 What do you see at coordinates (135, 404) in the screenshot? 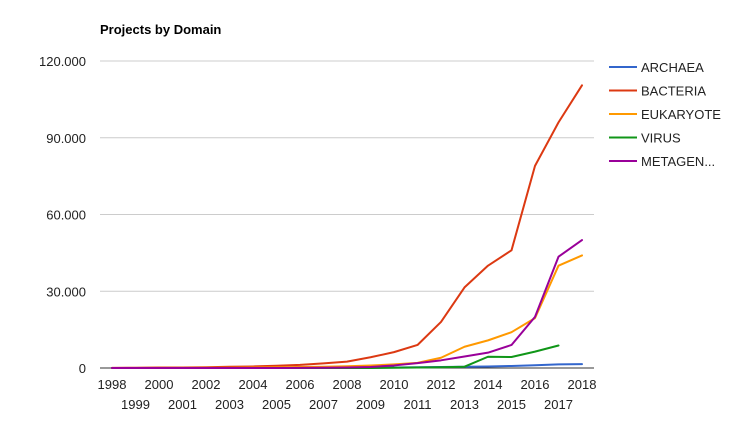
I see `x-tick-label: 1999` at bounding box center [135, 404].